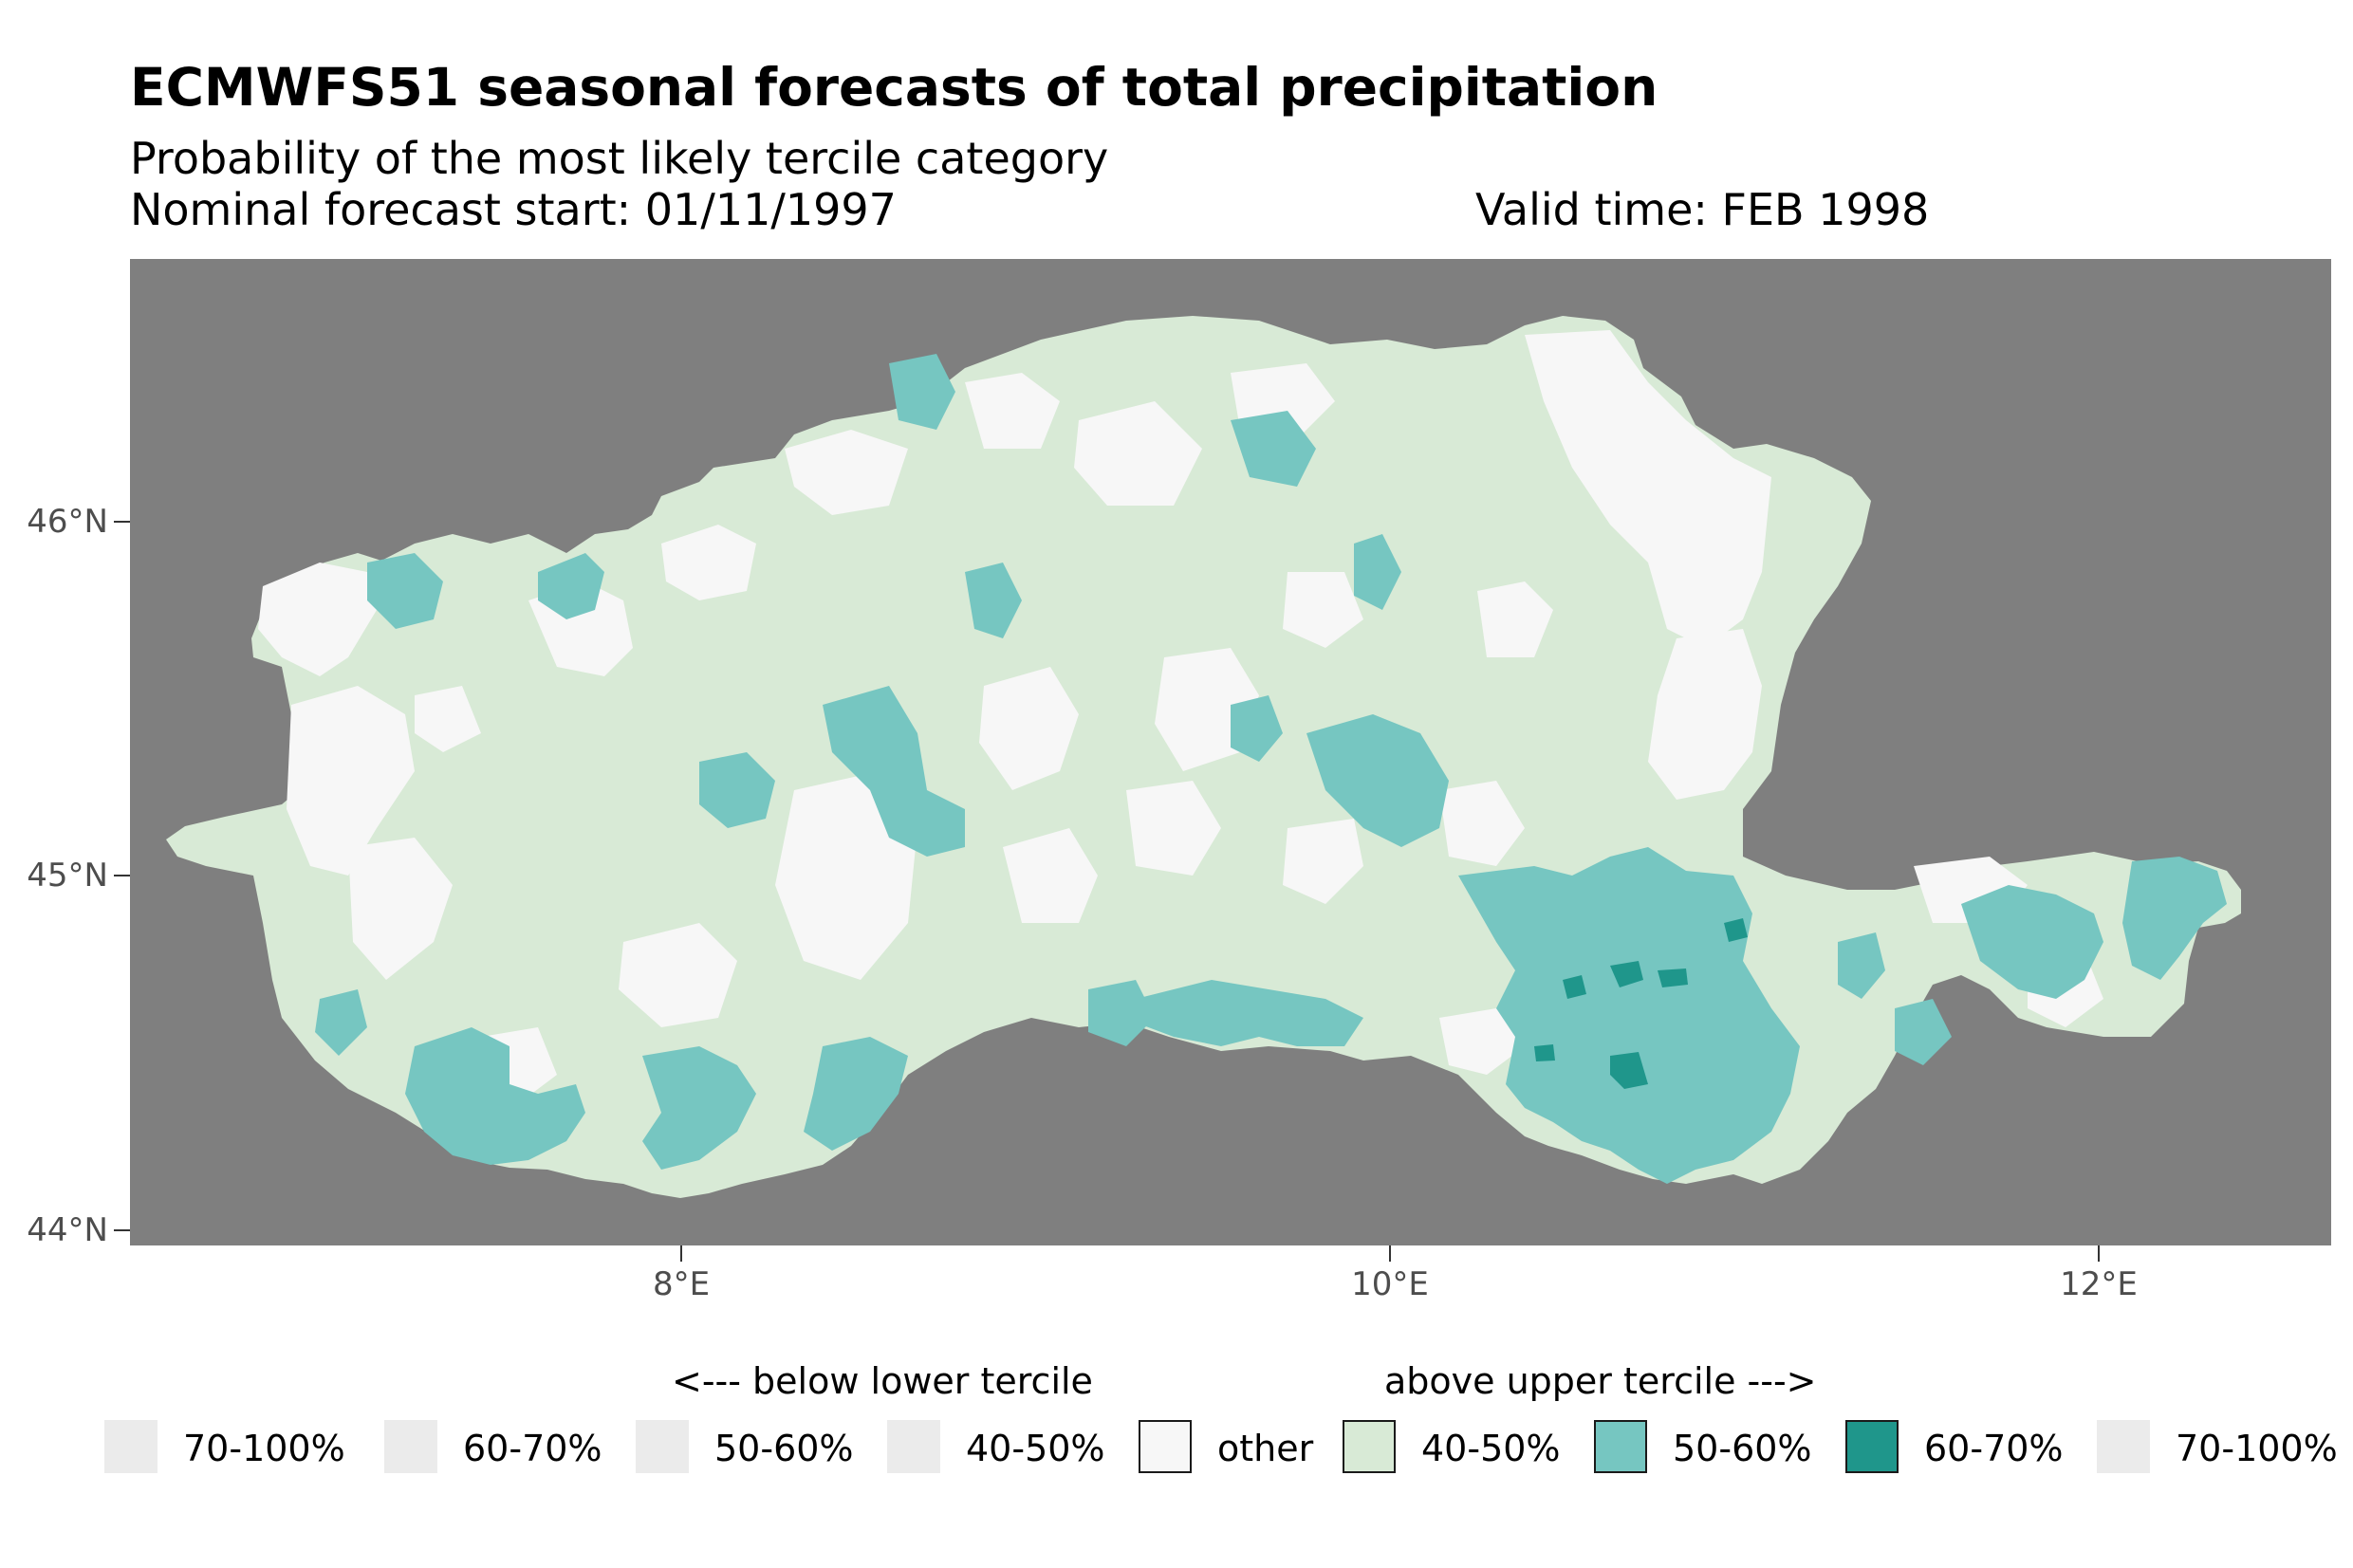 Image resolution: width=2353 pixels, height=1568 pixels. What do you see at coordinates (1265, 1448) in the screenshot?
I see `legend-label: other` at bounding box center [1265, 1448].